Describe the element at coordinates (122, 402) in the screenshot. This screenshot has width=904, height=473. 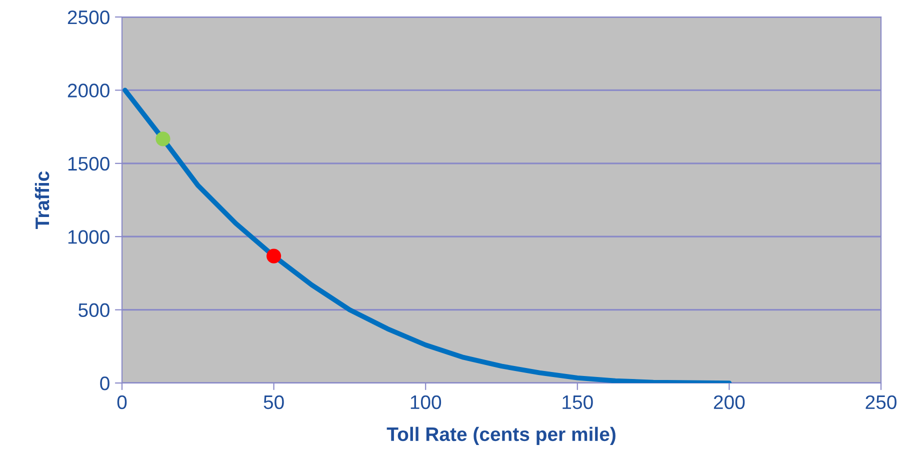
I see `x-tick-label: 0` at that location.